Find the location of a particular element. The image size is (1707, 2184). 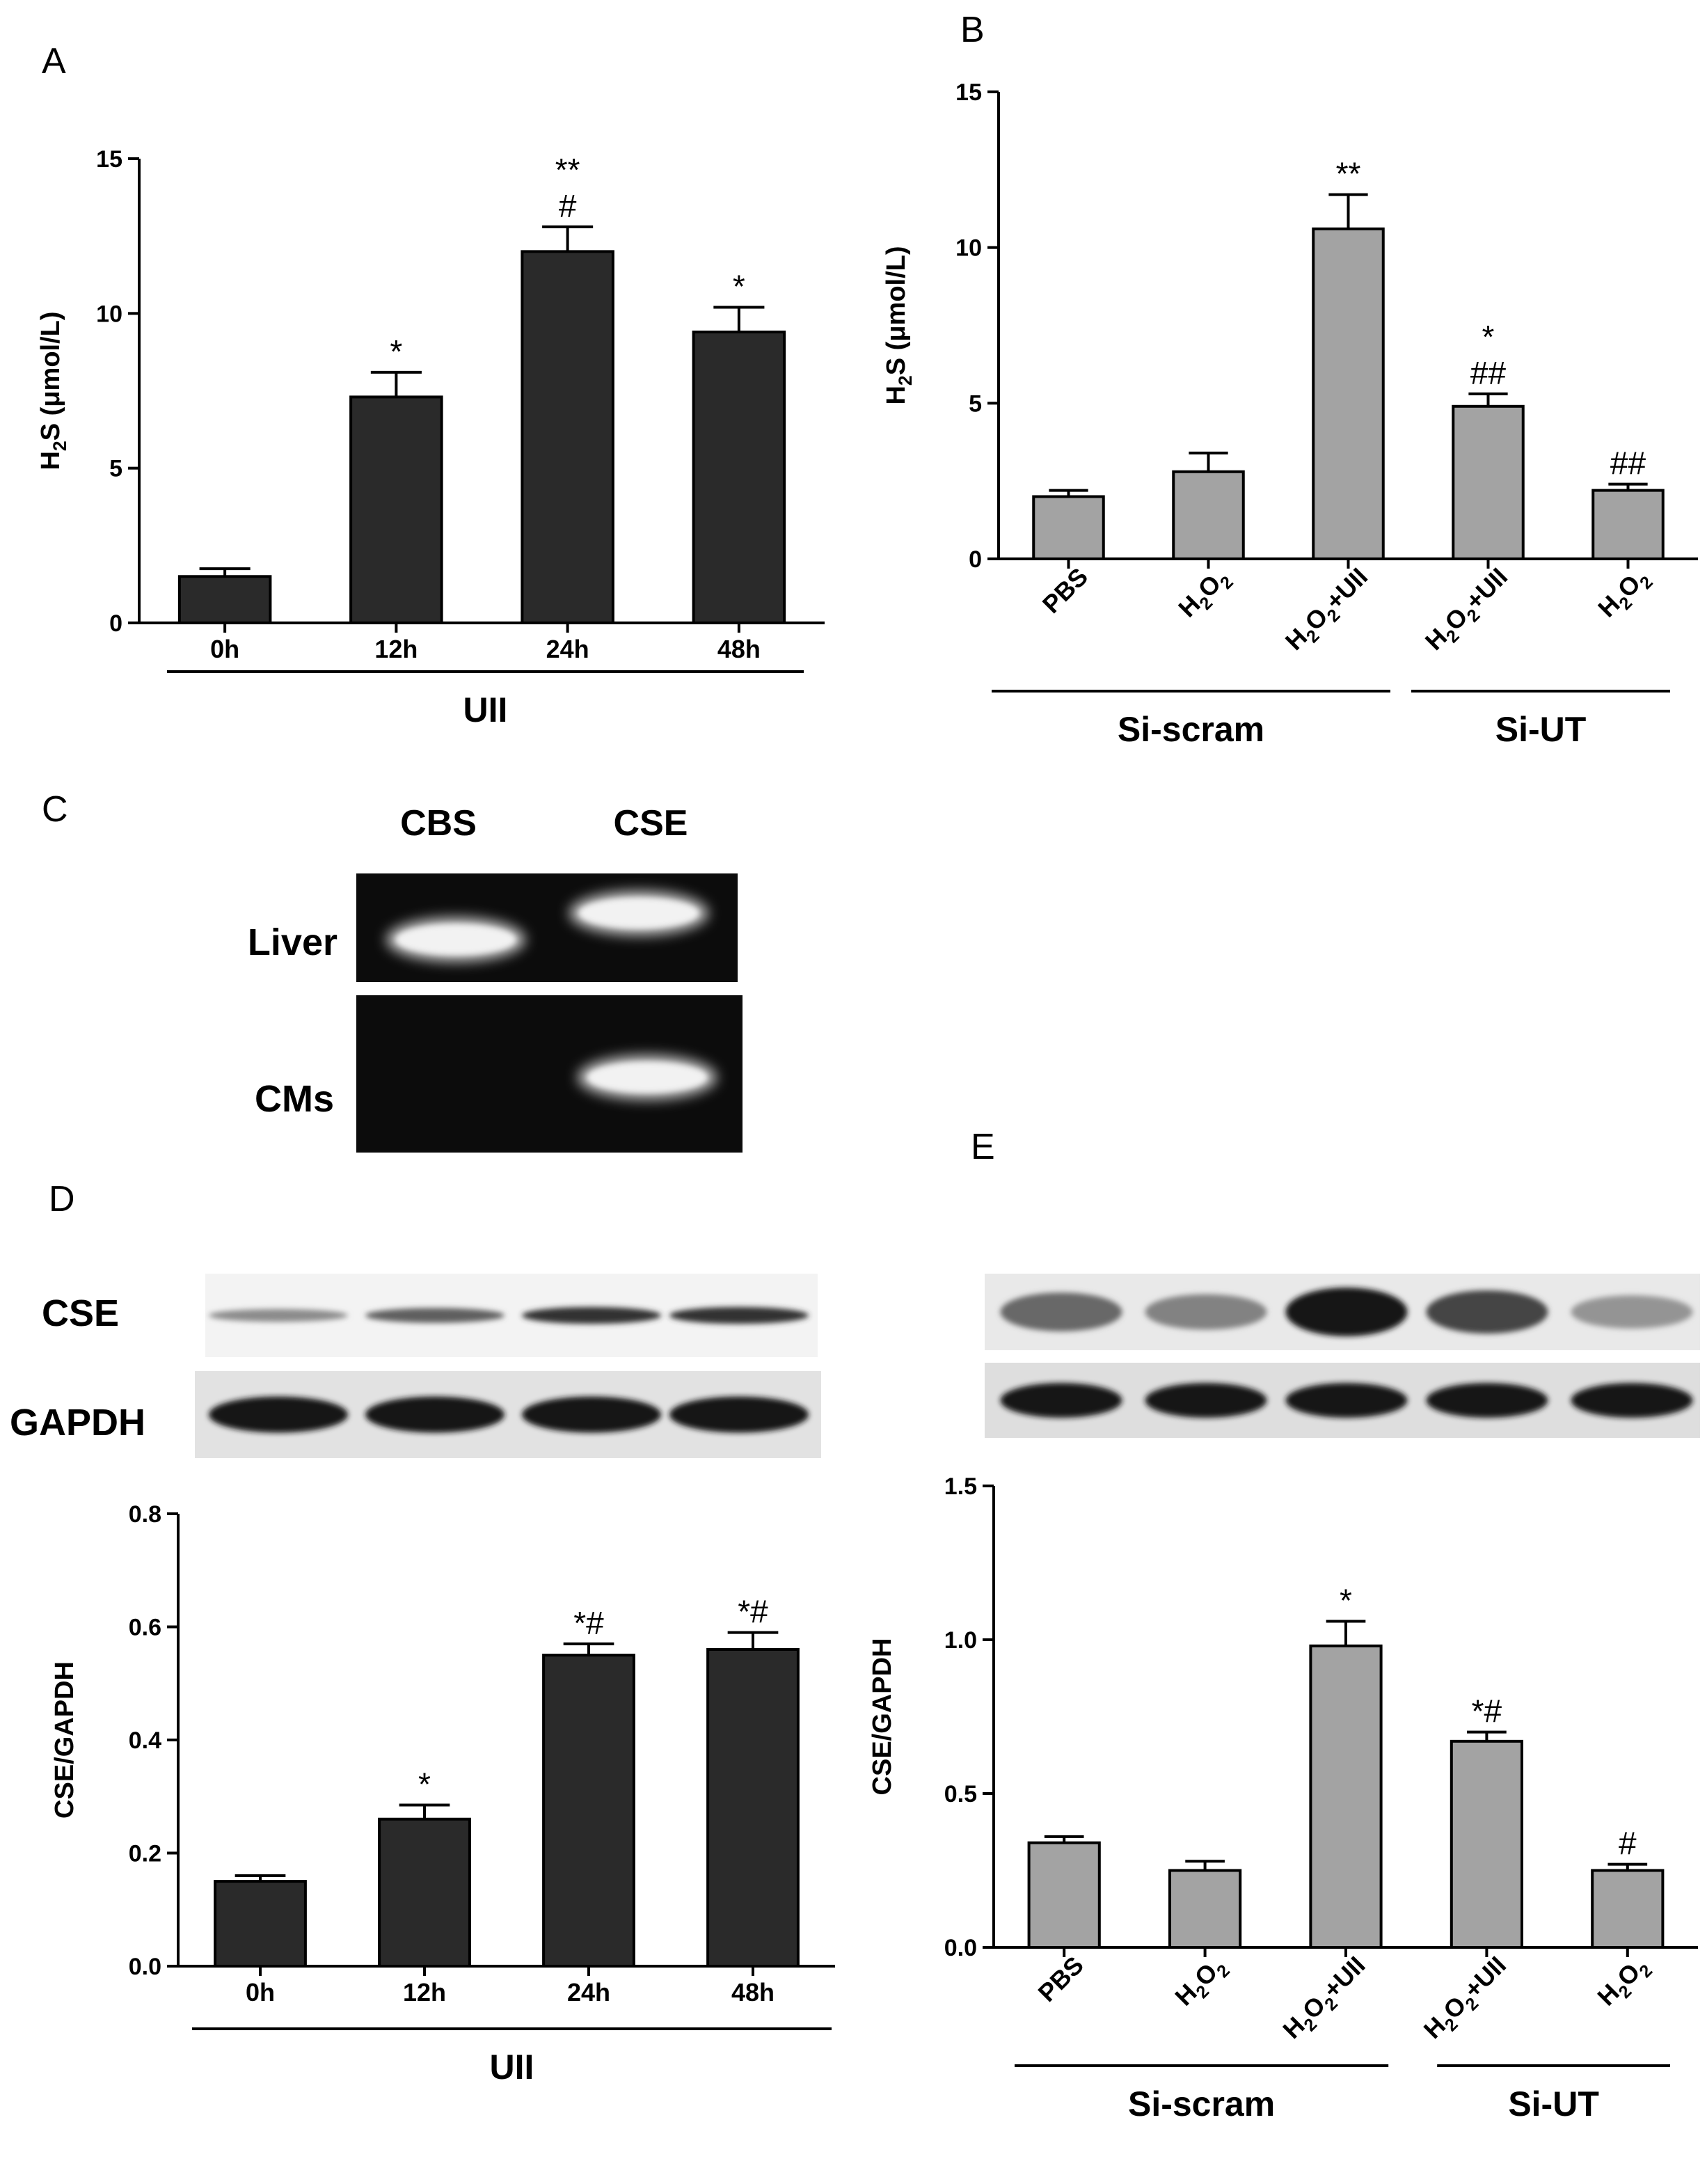

panel-d-letter: D is located at coordinates (62, 1199).